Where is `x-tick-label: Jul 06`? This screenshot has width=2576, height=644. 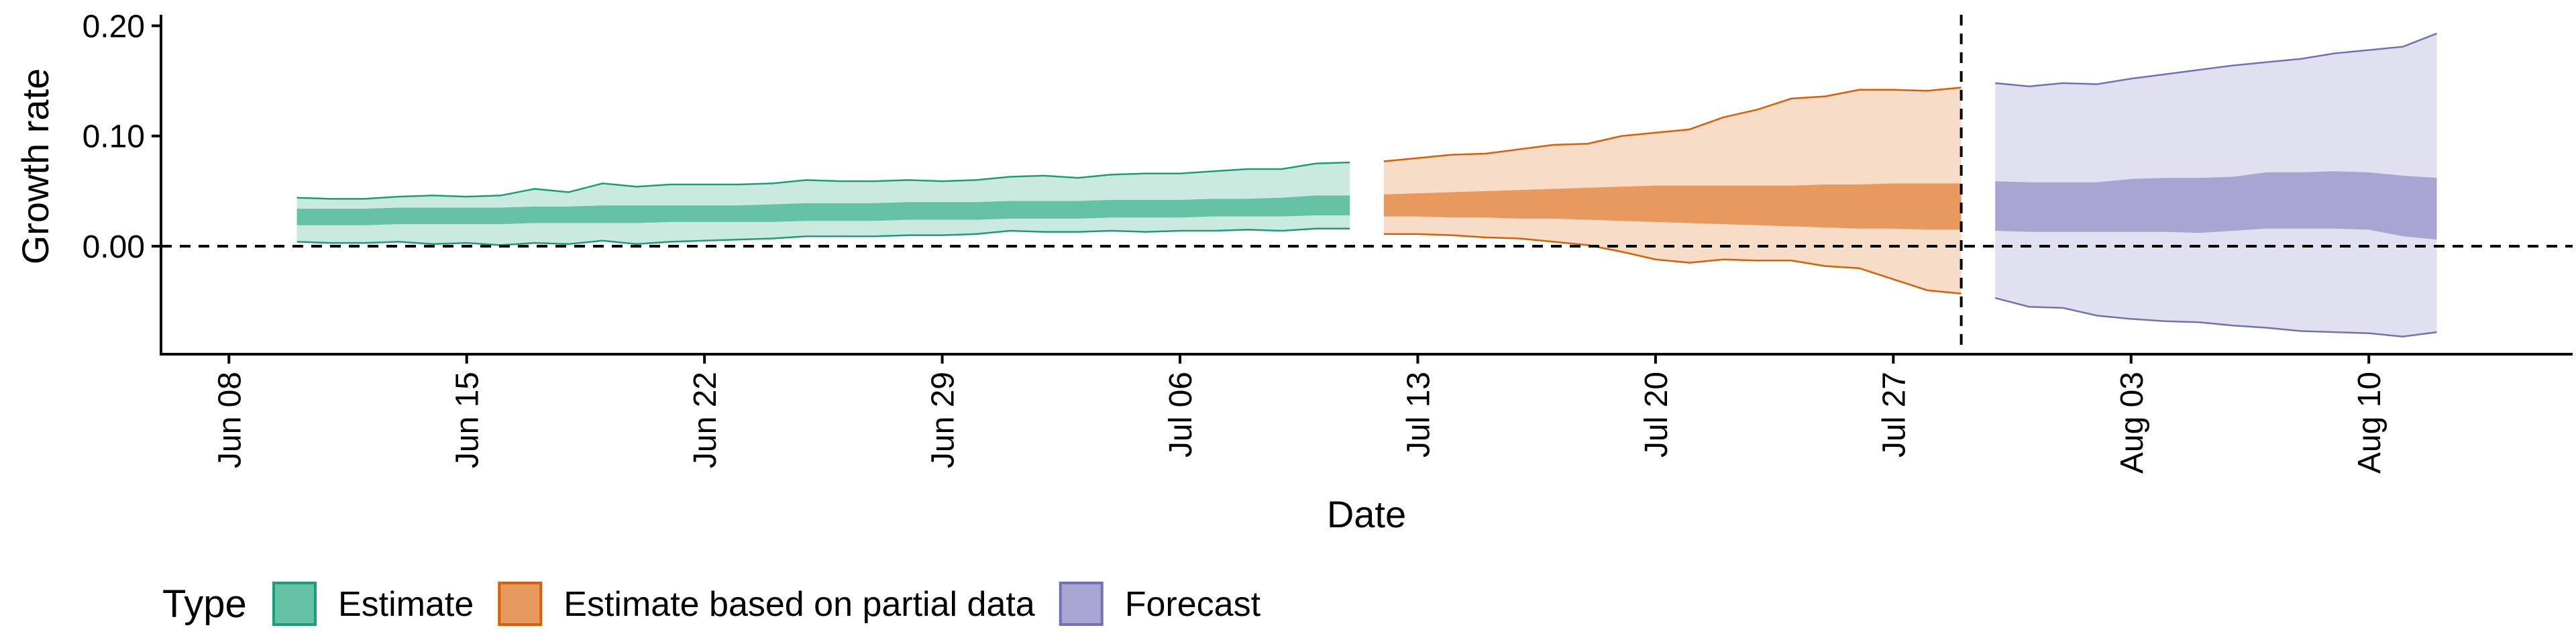 x-tick-label: Jul 06 is located at coordinates (1181, 415).